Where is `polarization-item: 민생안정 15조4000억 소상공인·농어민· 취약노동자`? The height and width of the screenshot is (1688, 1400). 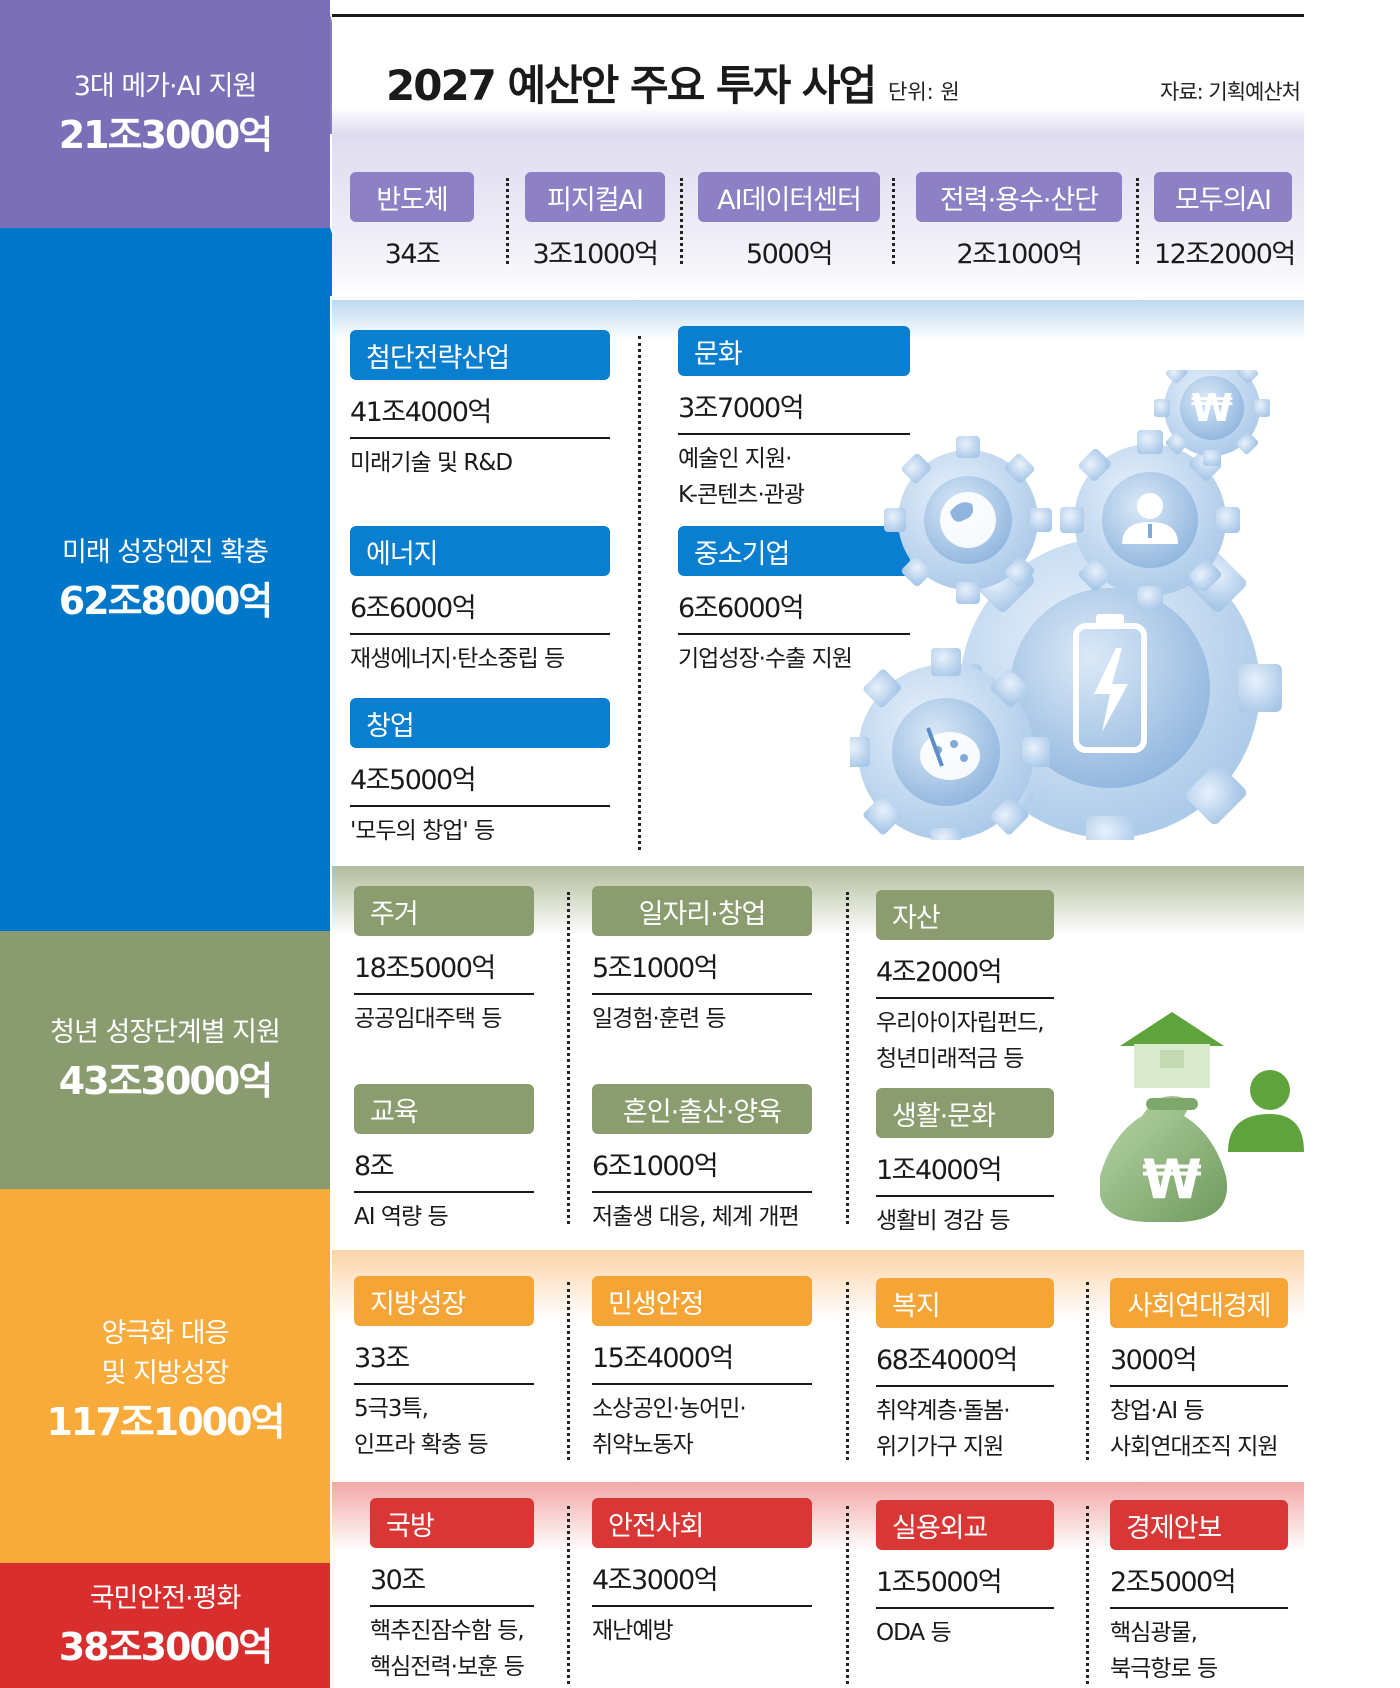 polarization-item: 민생안정 15조4000억 소상공인·농어민· 취약노동자 is located at coordinates (702, 1369).